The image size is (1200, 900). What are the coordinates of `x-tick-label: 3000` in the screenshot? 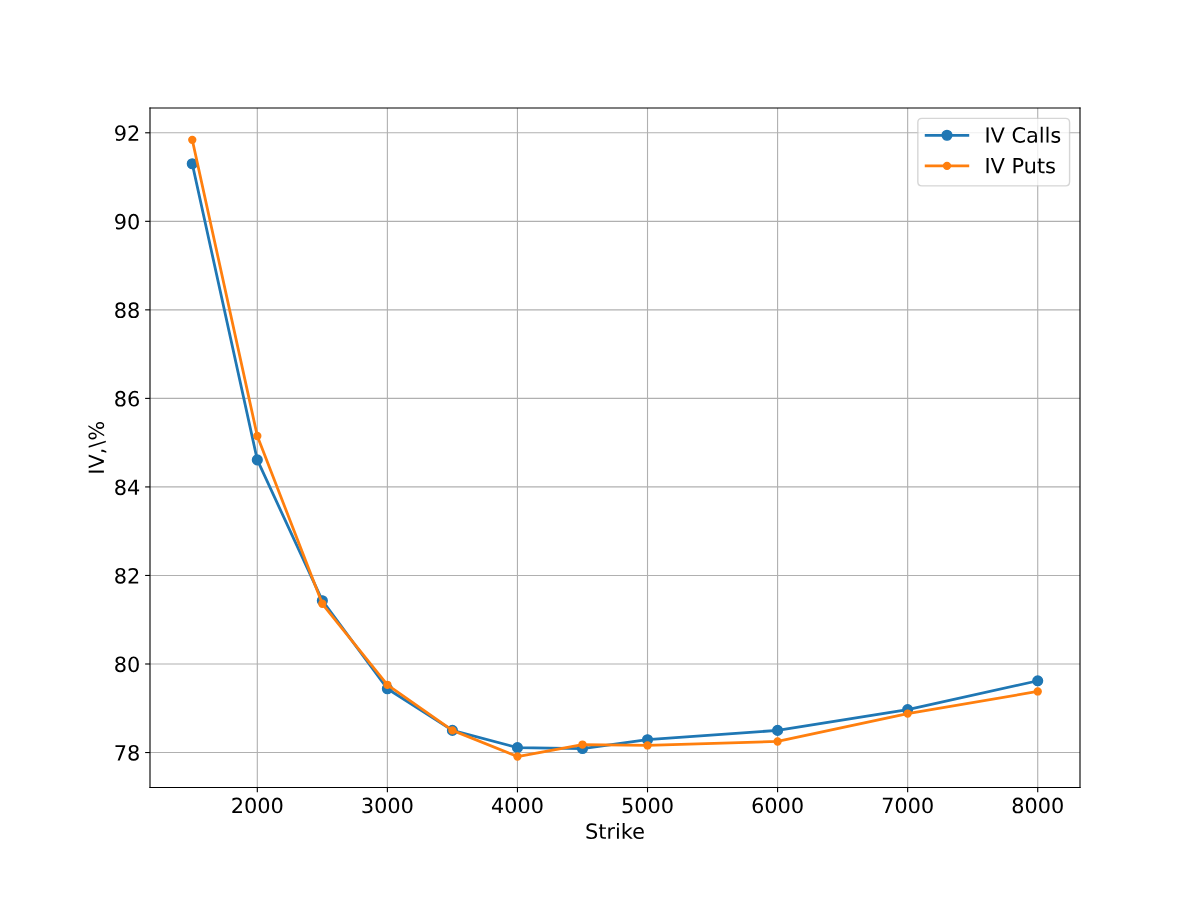 It's located at (387, 805).